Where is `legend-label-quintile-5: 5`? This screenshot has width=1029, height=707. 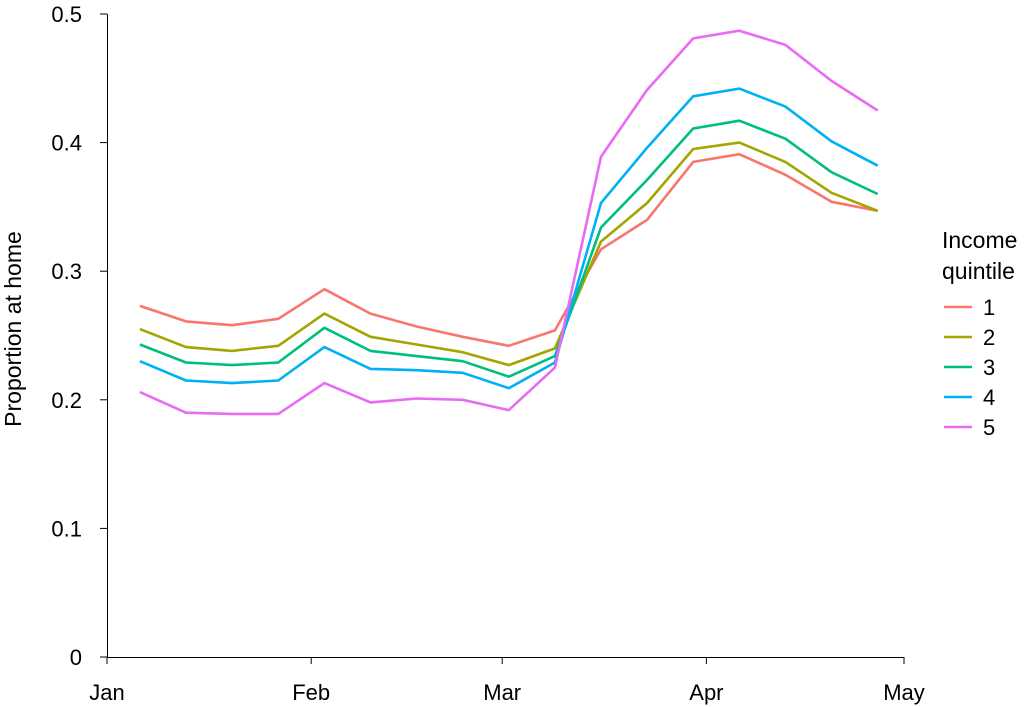
legend-label-quintile-5: 5 is located at coordinates (989, 427).